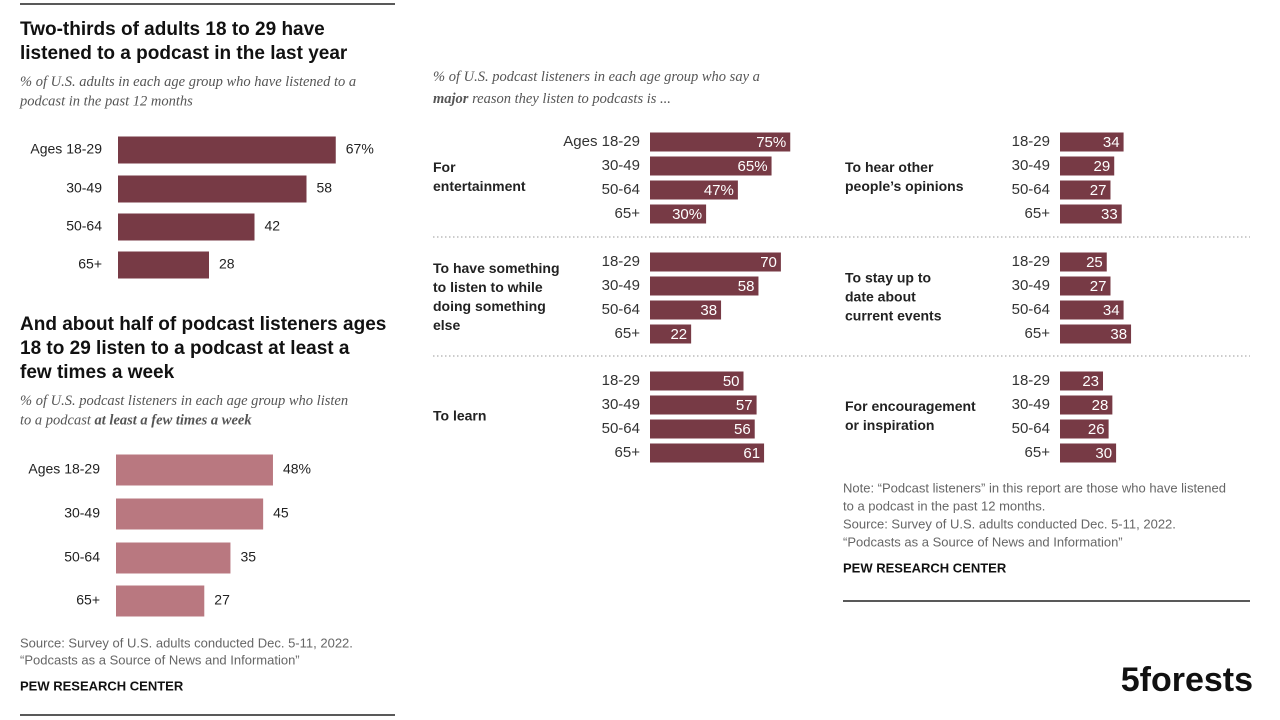  I want to click on group-label: doing something, so click(489, 306).